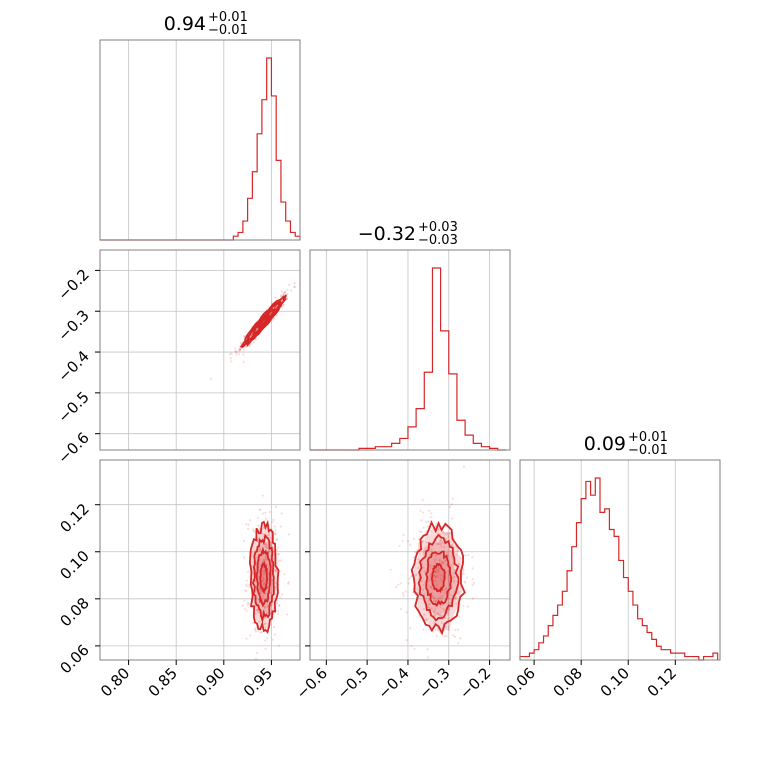 The image size is (760, 760). I want to click on x-tick-label-2-0: 0.06, so click(521, 682).